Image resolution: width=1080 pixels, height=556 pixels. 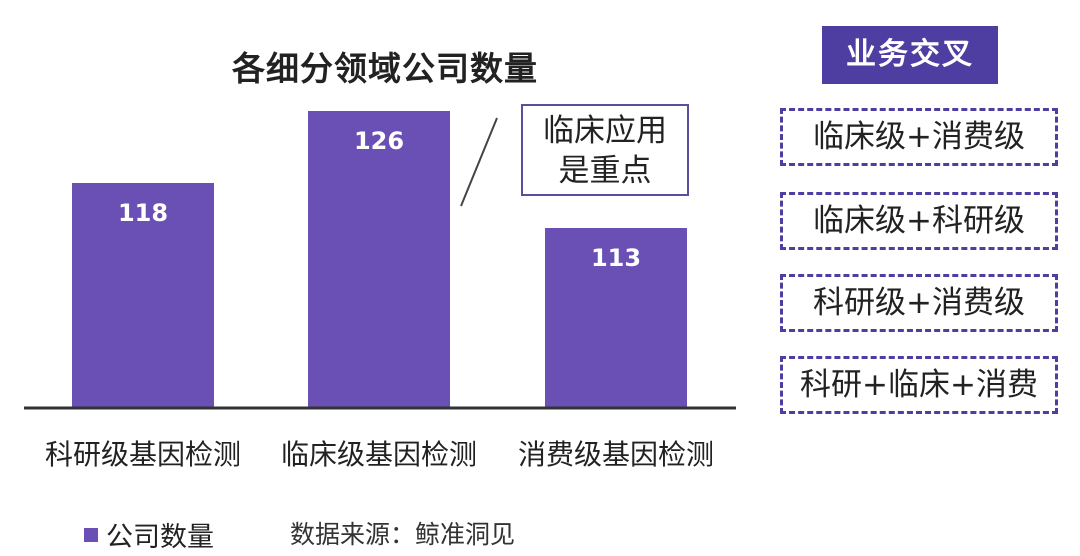 What do you see at coordinates (479, 162) in the screenshot?
I see `callout-pointer-line` at bounding box center [479, 162].